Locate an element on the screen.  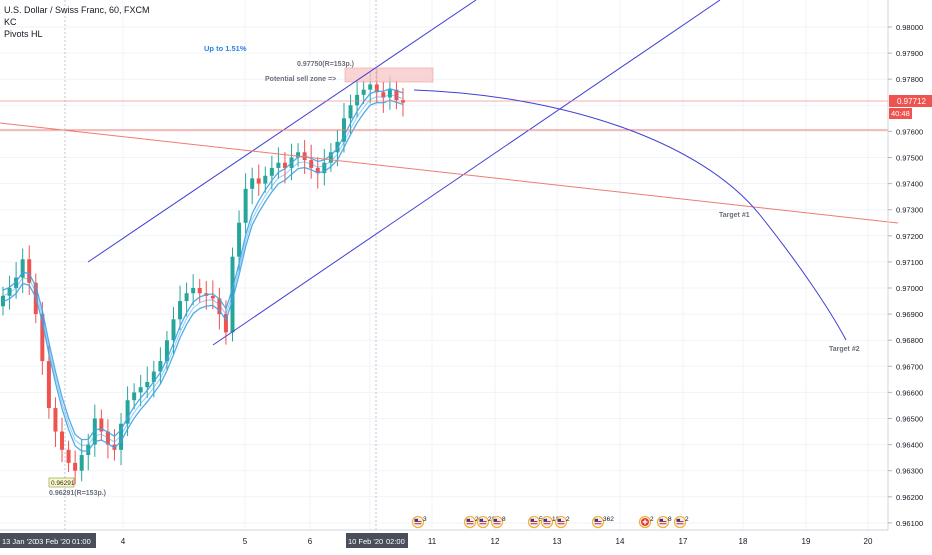
time-label: 13 is located at coordinates (557, 541).